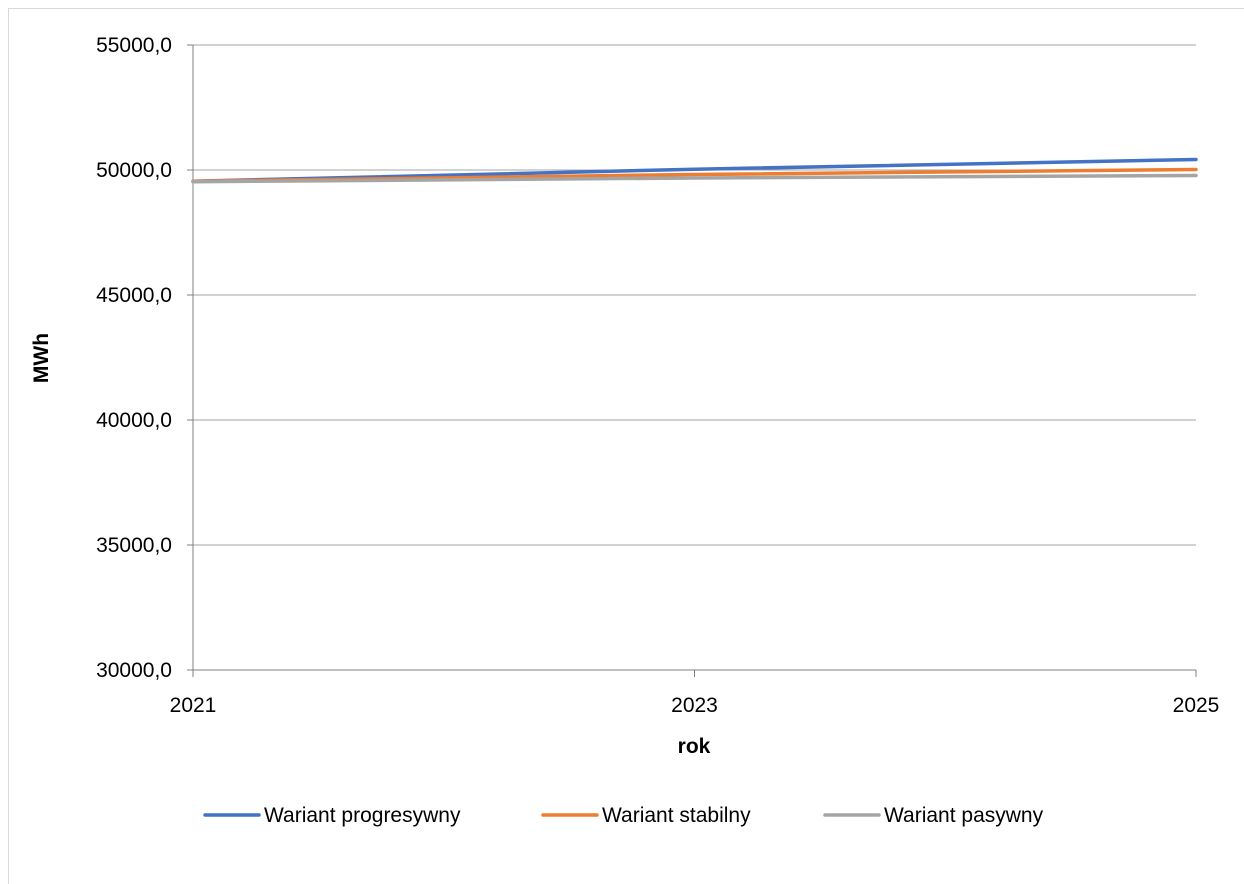 The image size is (1244, 884). Describe the element at coordinates (134, 295) in the screenshot. I see `y-tick-label: 45000,0` at that location.